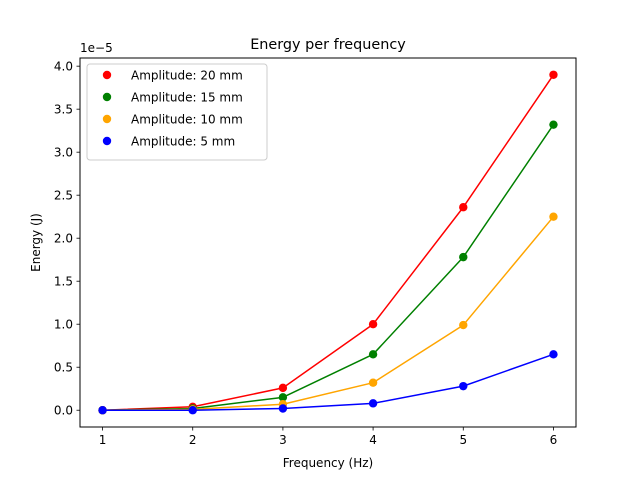  I want to click on x-tick-label: 5, so click(463, 440).